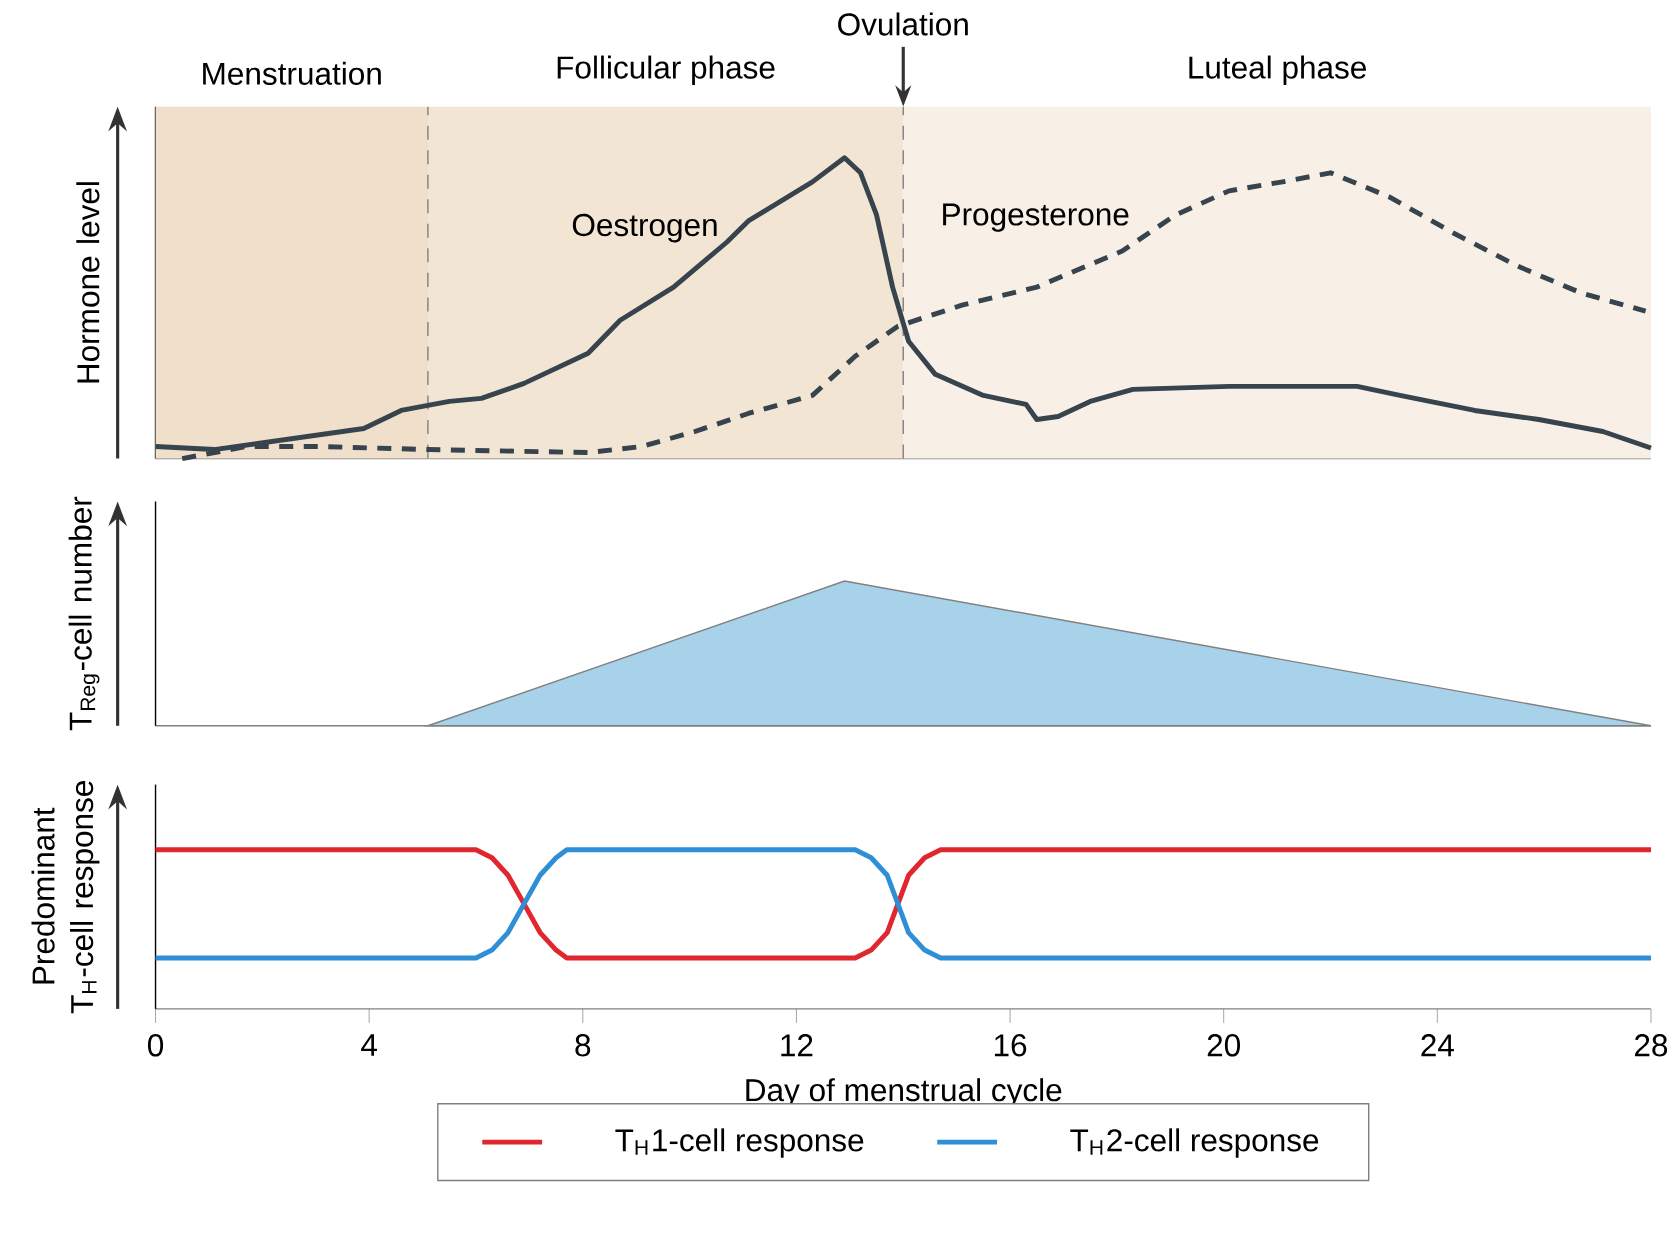 The width and height of the screenshot is (1679, 1255). I want to click on x-tick-label: 16, so click(1010, 1045).